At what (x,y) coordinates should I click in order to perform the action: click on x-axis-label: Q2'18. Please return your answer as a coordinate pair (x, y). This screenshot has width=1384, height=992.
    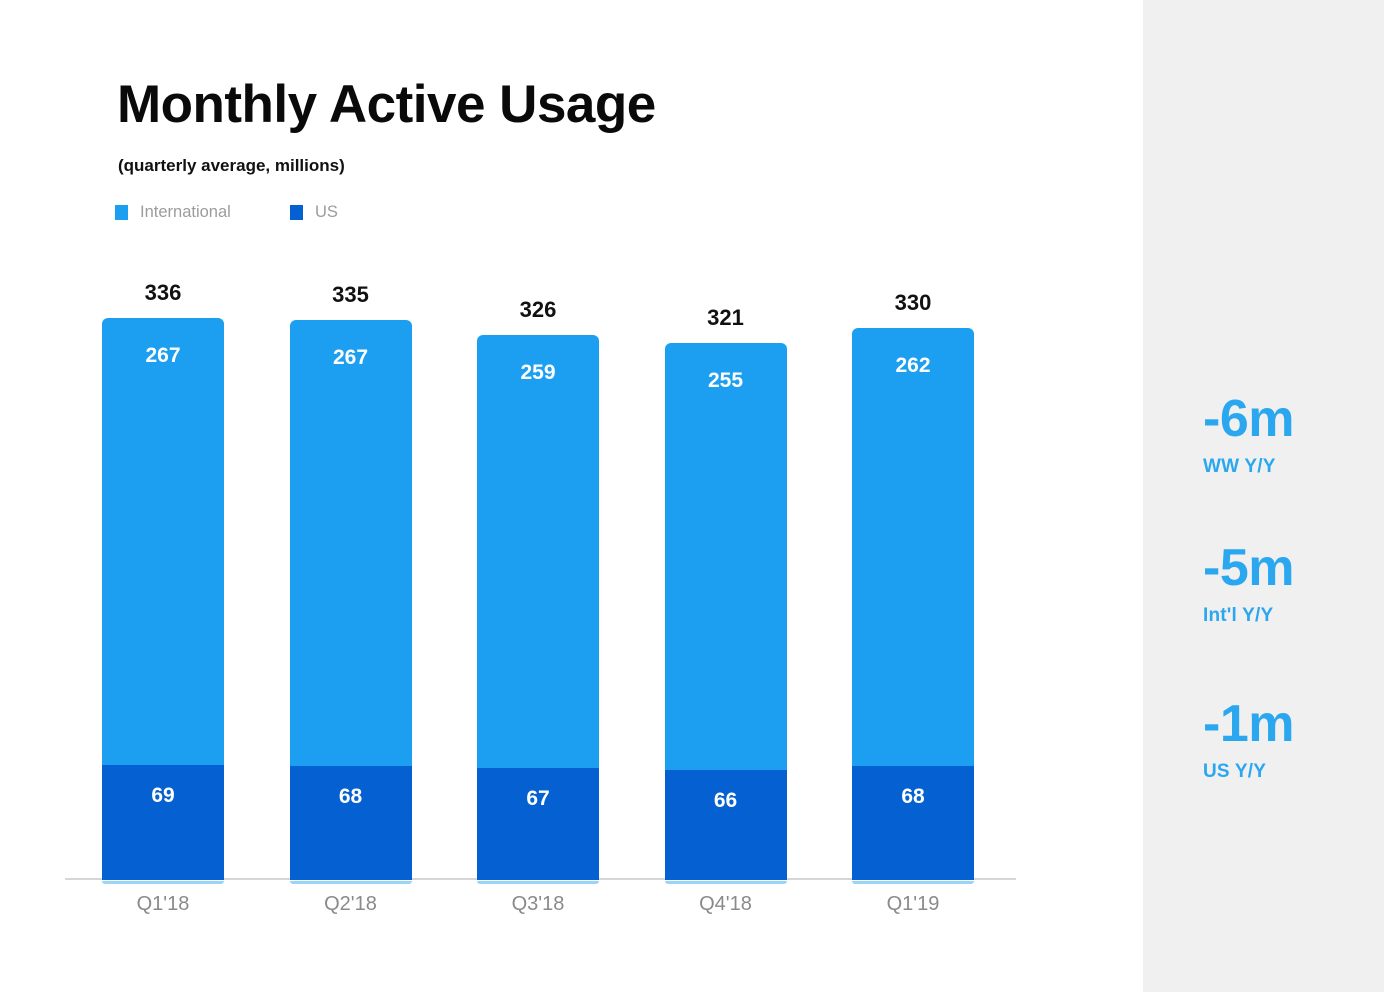
    Looking at the image, I should click on (350, 904).